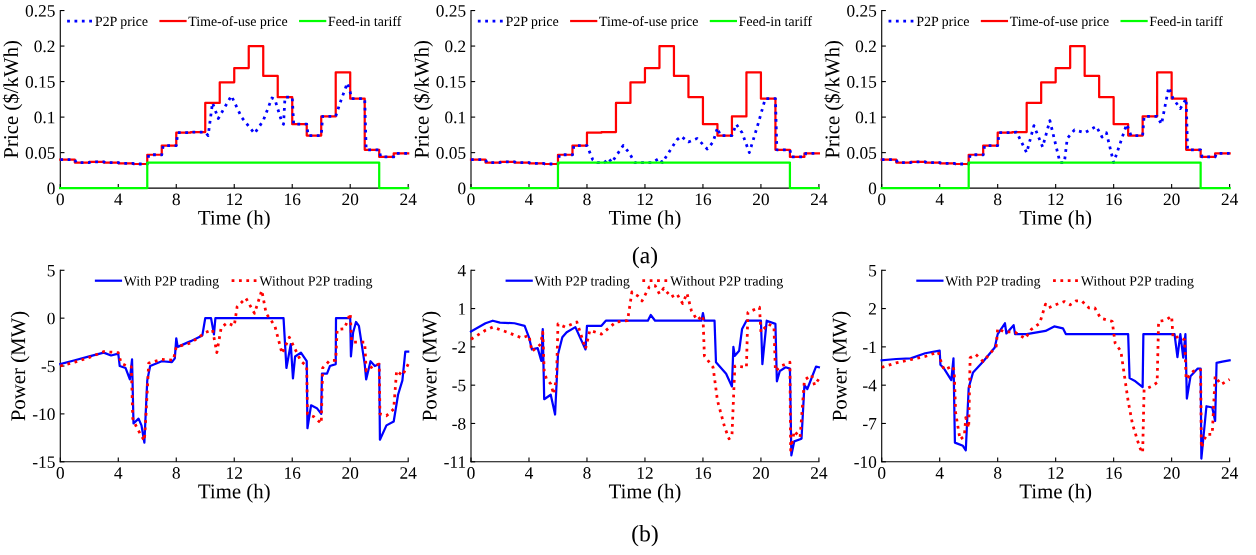  I want to click on y-tick-label: -2, so click(459, 347).